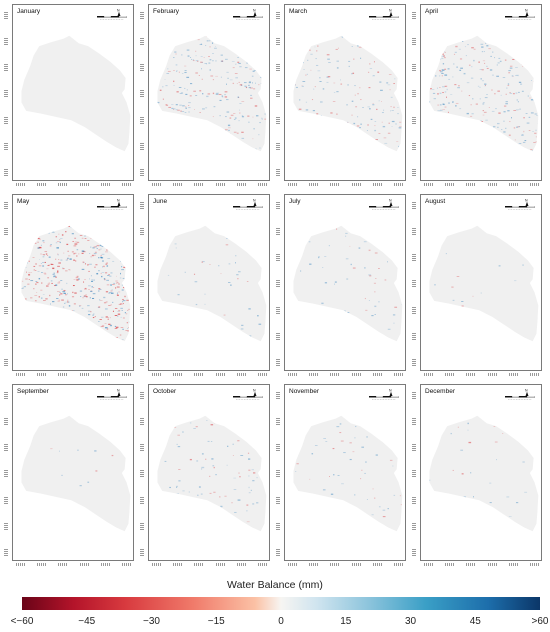  I want to click on legend-tick-label: −45, so click(87, 621).